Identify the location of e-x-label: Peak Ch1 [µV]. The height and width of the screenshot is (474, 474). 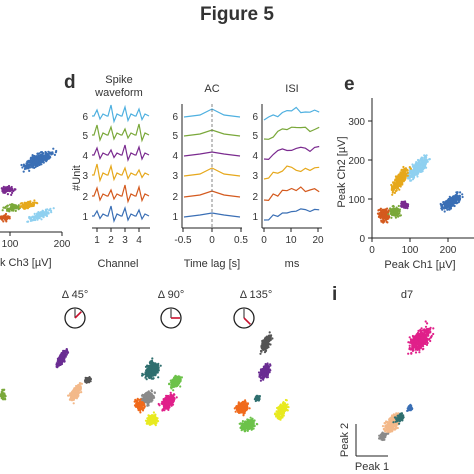
(419, 265).